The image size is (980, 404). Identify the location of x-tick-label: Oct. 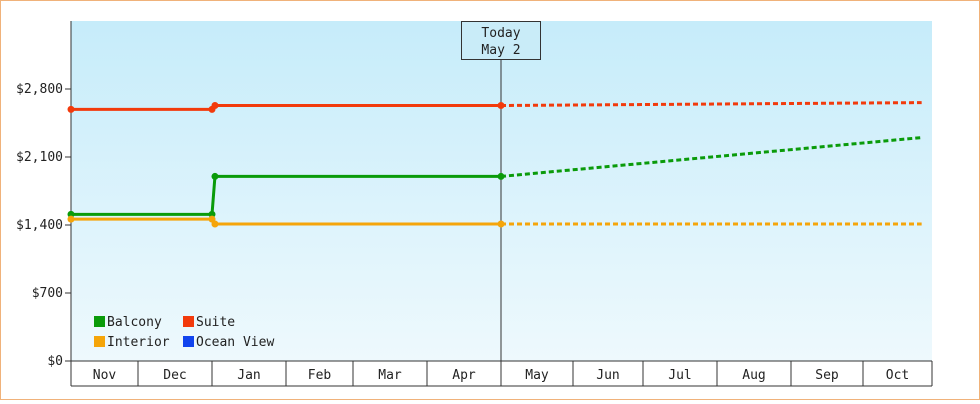
(897, 375).